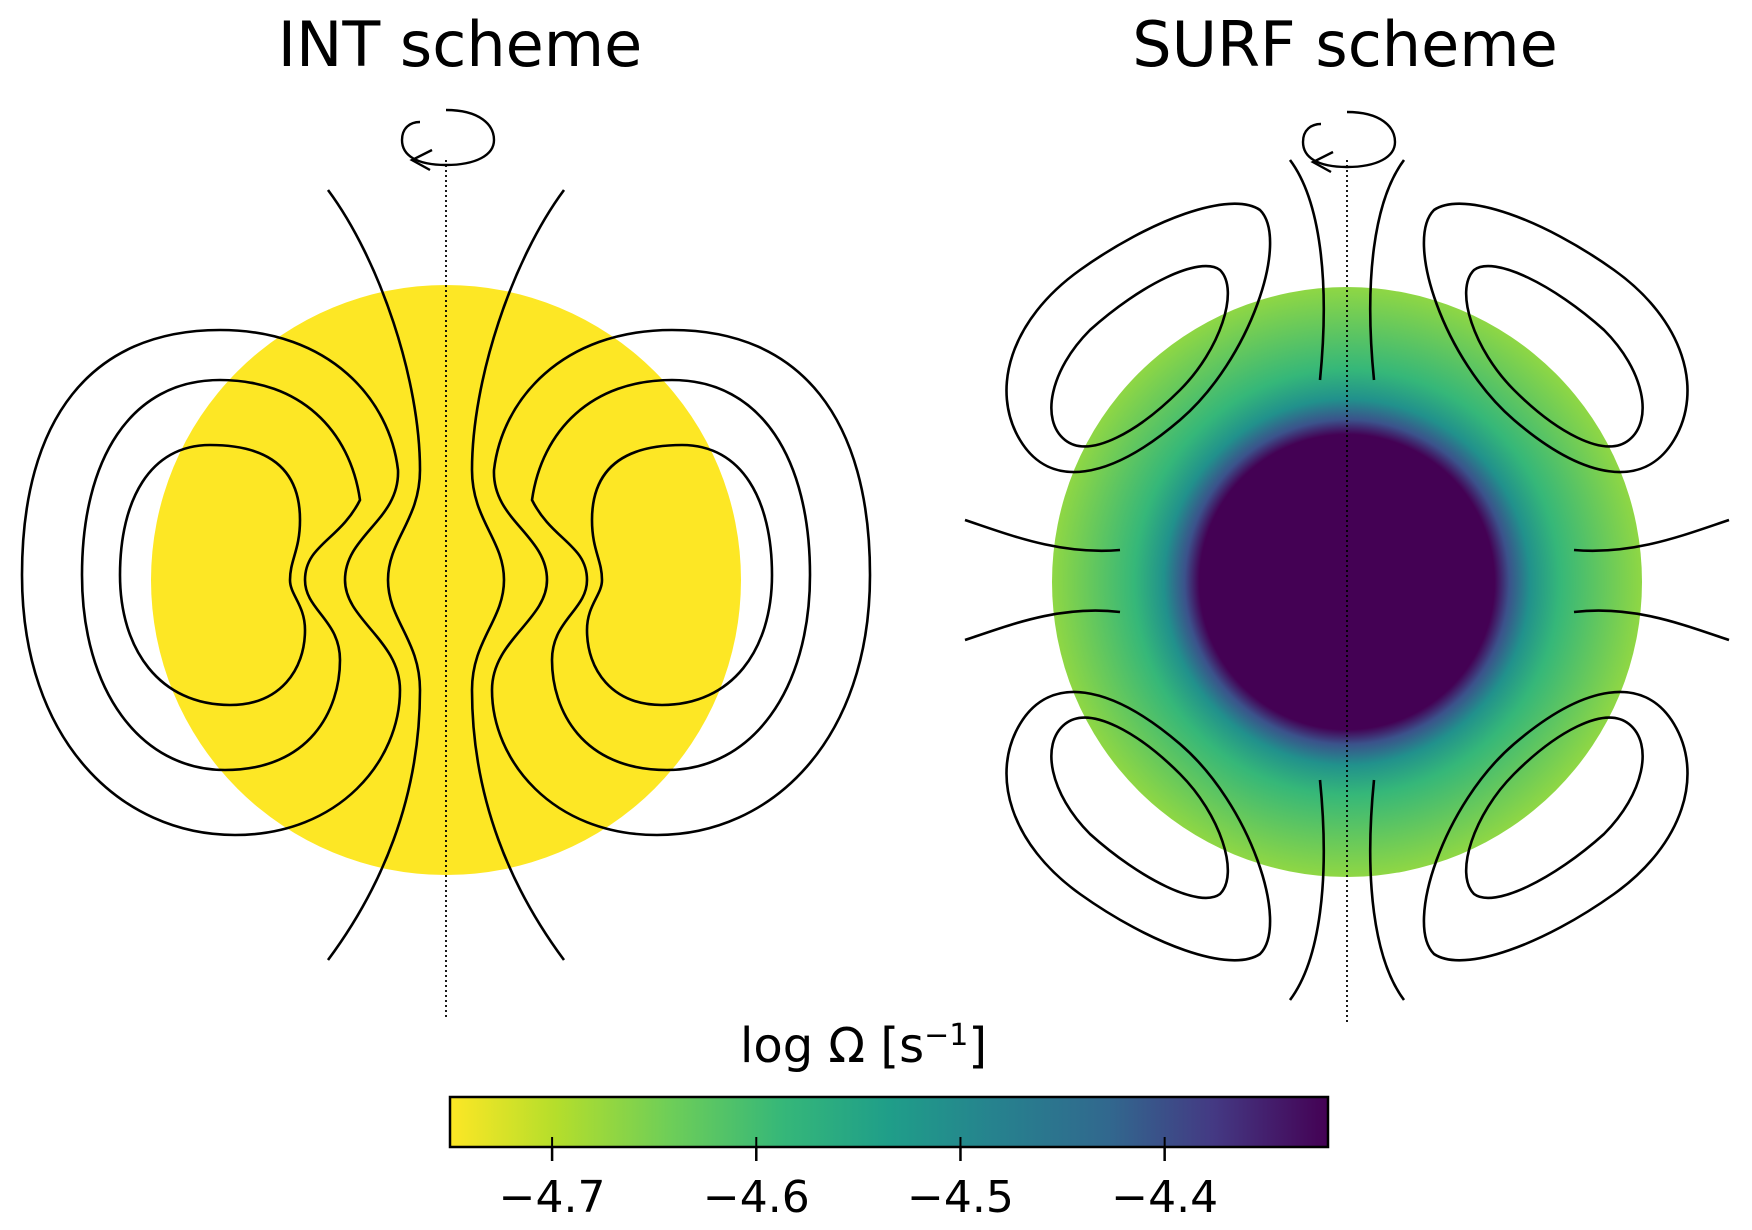 This screenshot has width=1752, height=1230. What do you see at coordinates (1349, 139) in the screenshot?
I see `surf-rotation-arrow-icon` at bounding box center [1349, 139].